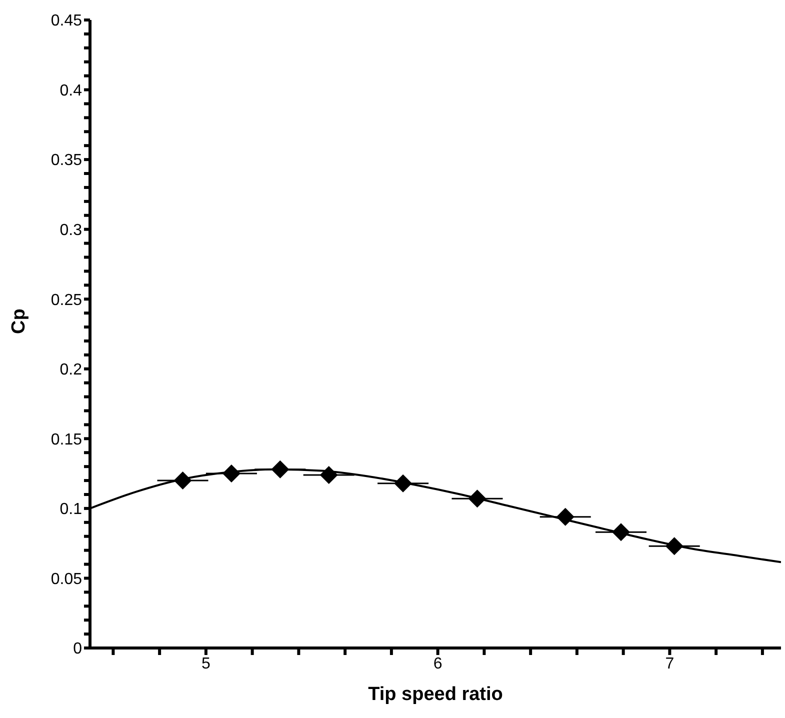  Describe the element at coordinates (66, 300) in the screenshot. I see `y-tick-label: 0.25` at that location.